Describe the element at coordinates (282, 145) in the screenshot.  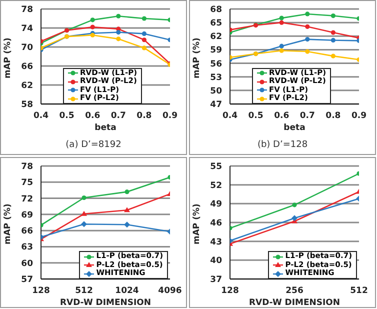
I see `text: (b) D’=128` at that location.